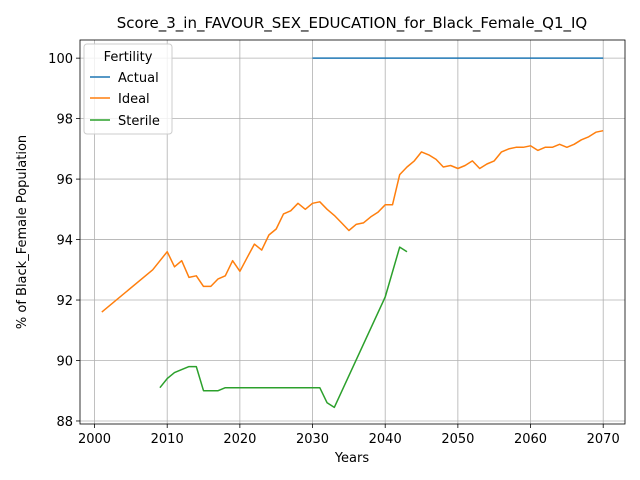  Describe the element at coordinates (239, 439) in the screenshot. I see `x-tick-label: 2020` at that location.